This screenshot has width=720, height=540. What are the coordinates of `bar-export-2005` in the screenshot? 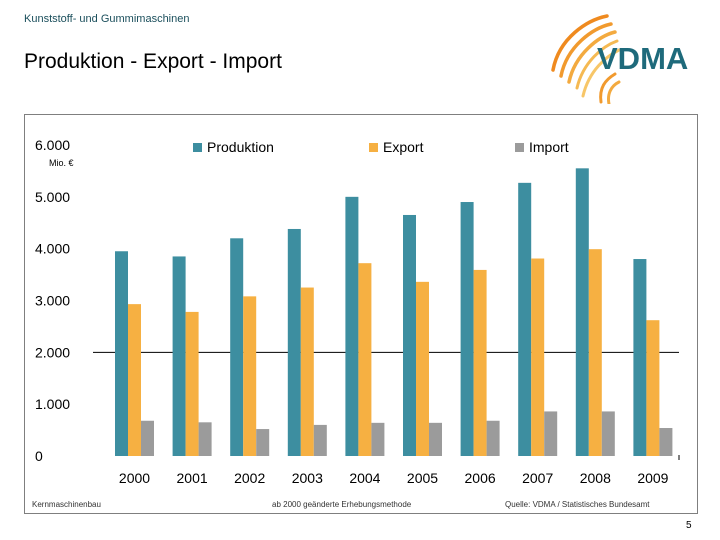 It's located at (422, 368).